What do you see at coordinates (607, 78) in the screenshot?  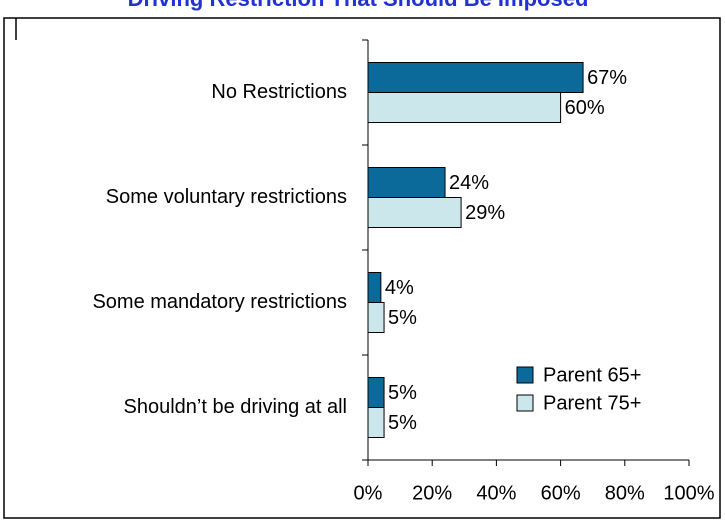 I see `value-label: 67%` at bounding box center [607, 78].